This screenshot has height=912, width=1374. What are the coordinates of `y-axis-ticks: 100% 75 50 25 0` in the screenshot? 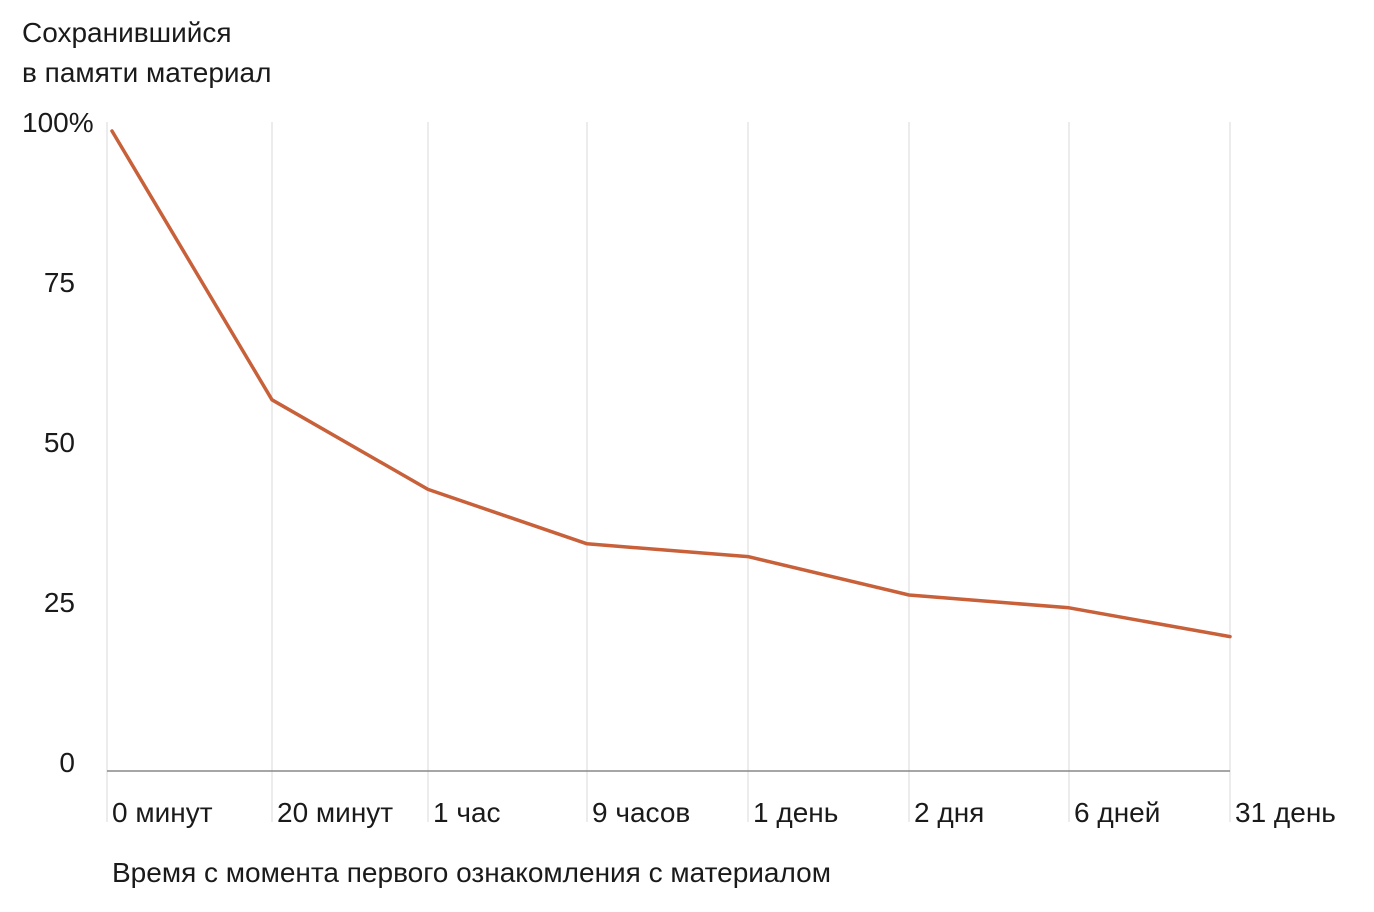 It's located at (58, 442).